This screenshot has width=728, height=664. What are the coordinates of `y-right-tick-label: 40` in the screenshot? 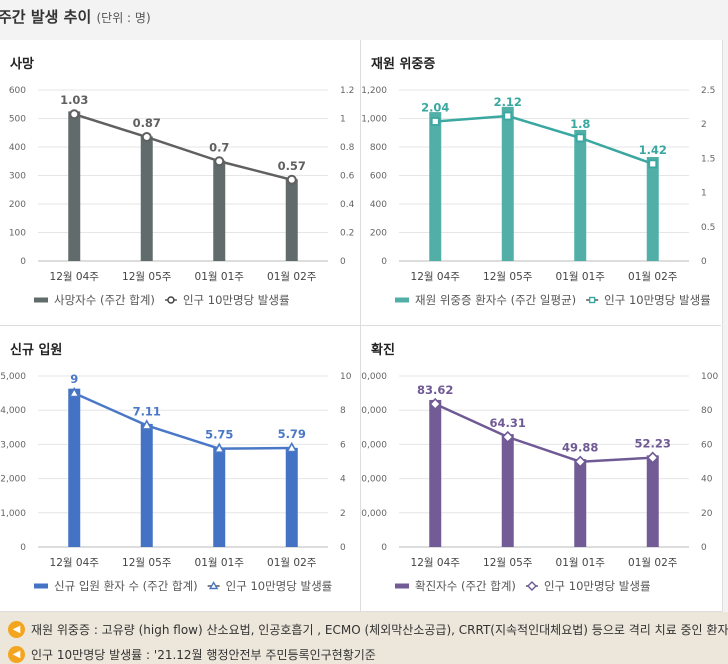 It's located at (707, 480).